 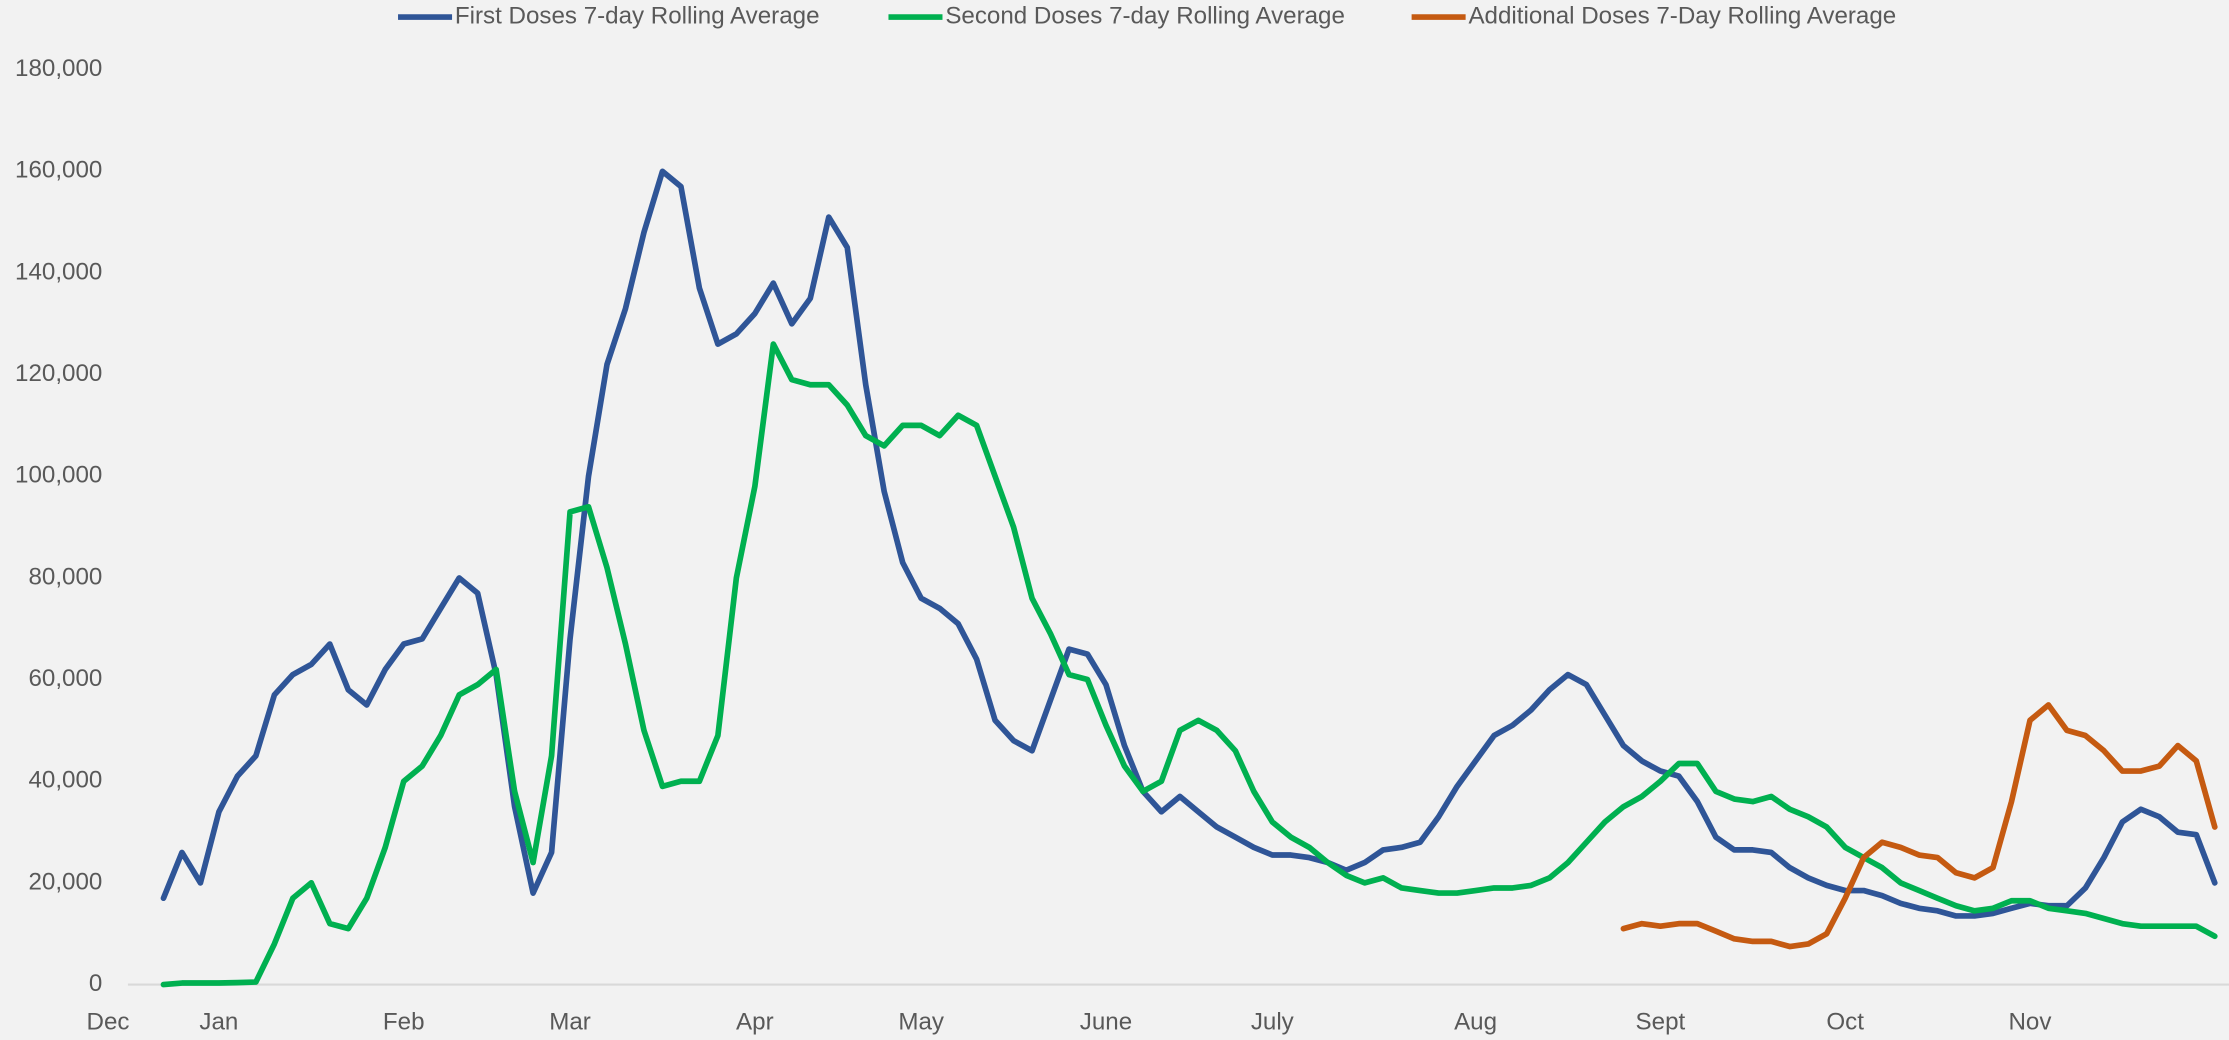 I want to click on legend-label: Additional Doses 7-Day Rolling Average, so click(x=1682, y=15).